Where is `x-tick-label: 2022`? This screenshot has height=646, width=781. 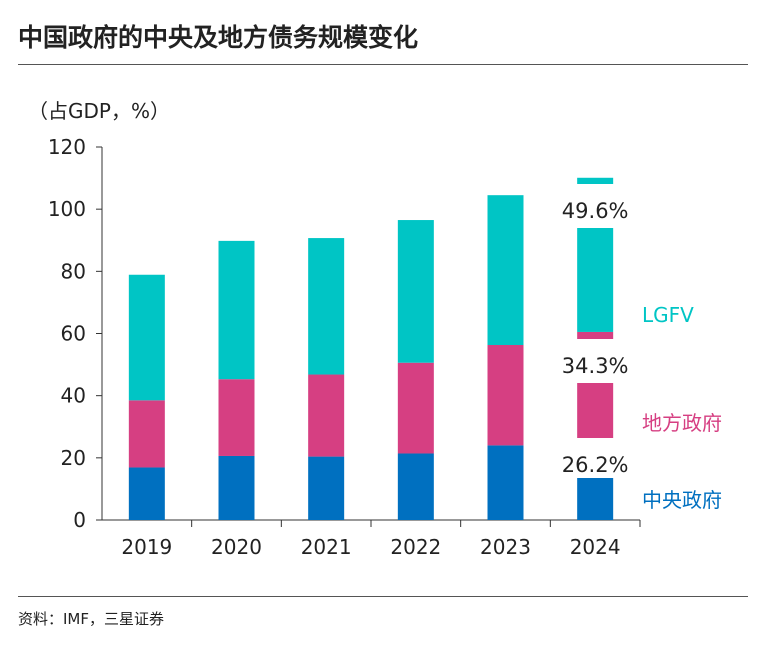 x-tick-label: 2022 is located at coordinates (415, 547).